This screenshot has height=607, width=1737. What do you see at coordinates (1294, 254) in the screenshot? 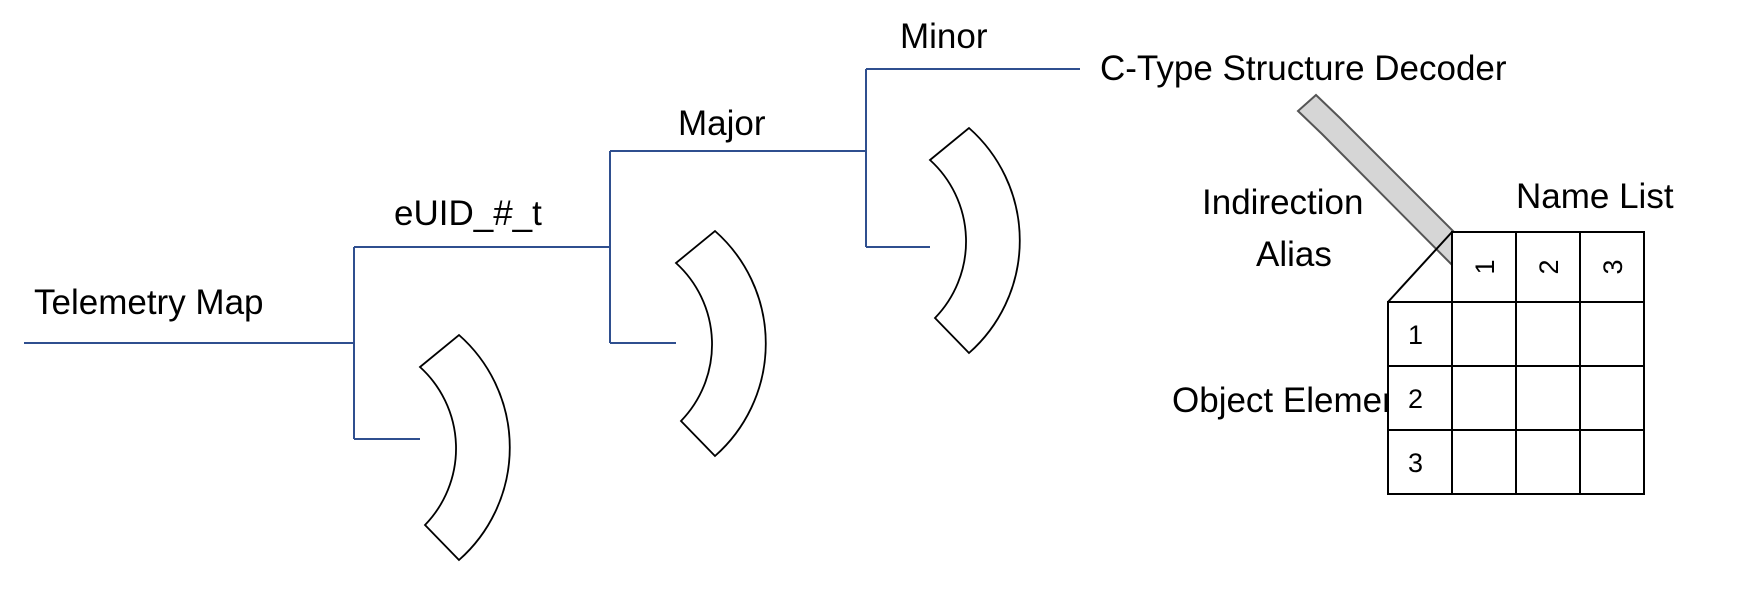
I see `alias-label: Alias` at bounding box center [1294, 254].